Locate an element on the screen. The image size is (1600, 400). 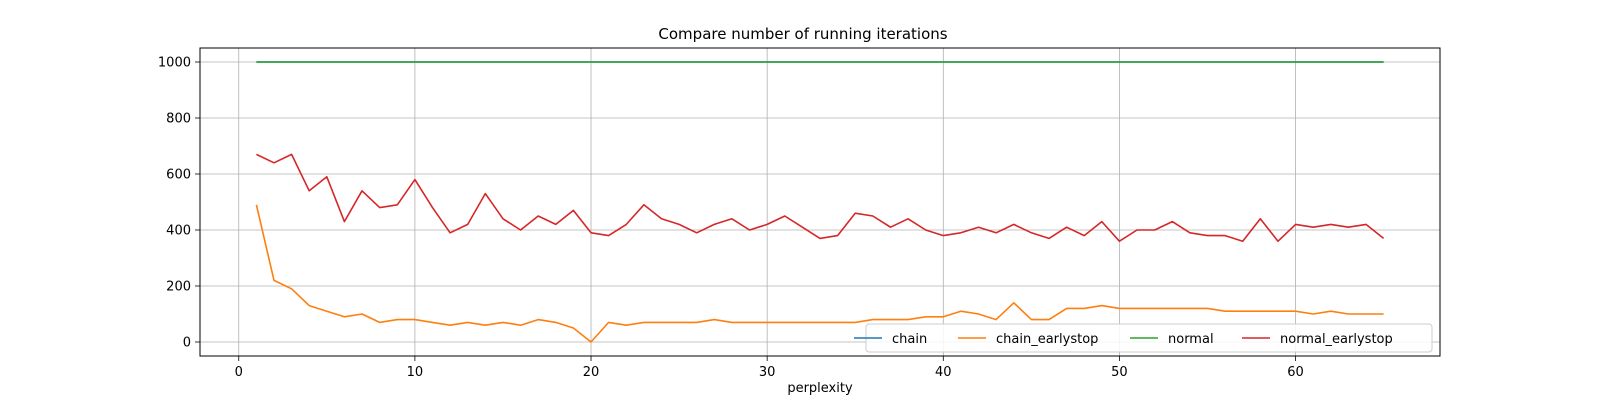
y-axis-ticks: 0 200 400 600 800 1000 is located at coordinates (179, 203).